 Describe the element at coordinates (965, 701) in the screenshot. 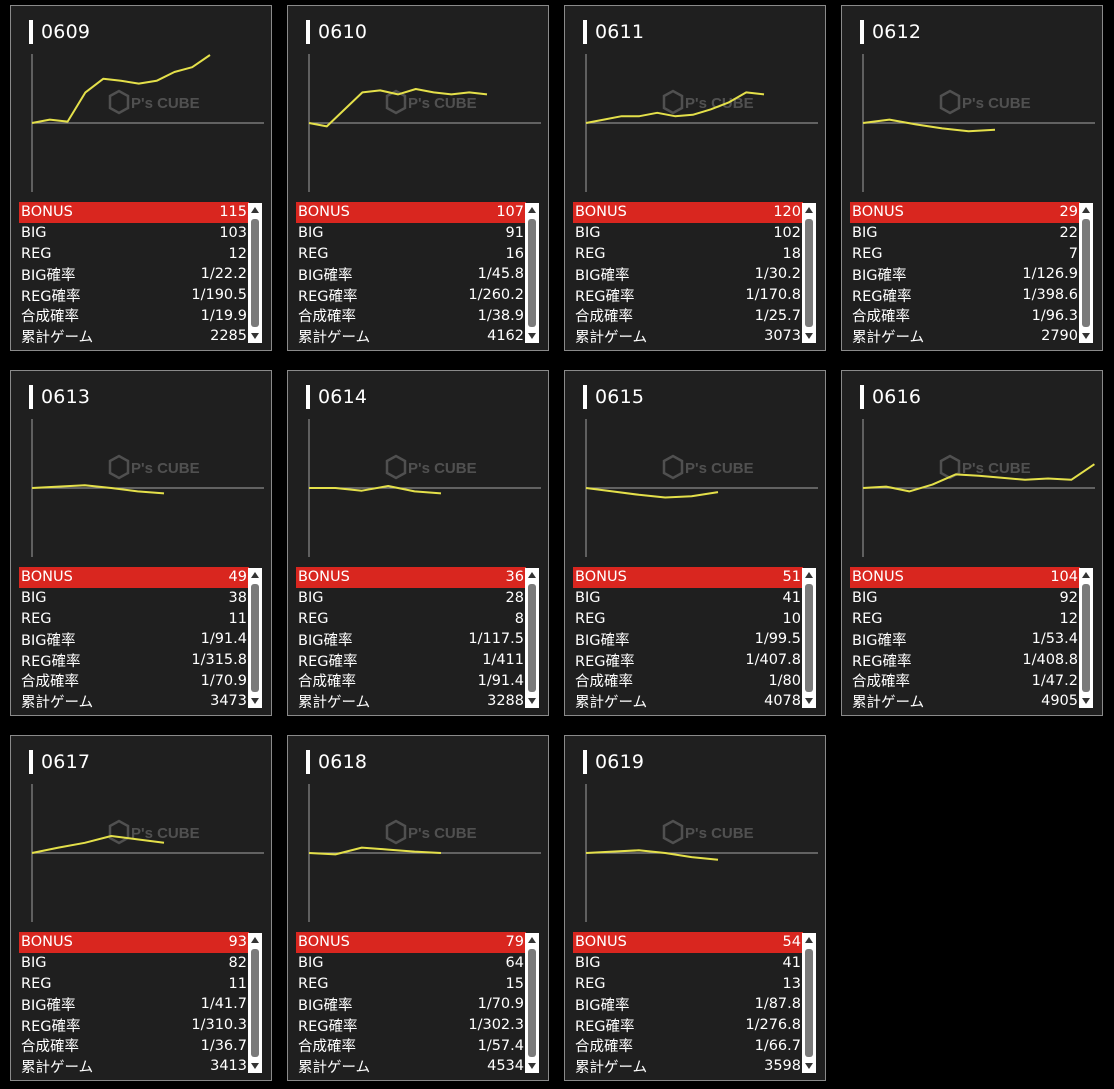

I see `stat-row-games: 累計ゲーム 4905` at that location.